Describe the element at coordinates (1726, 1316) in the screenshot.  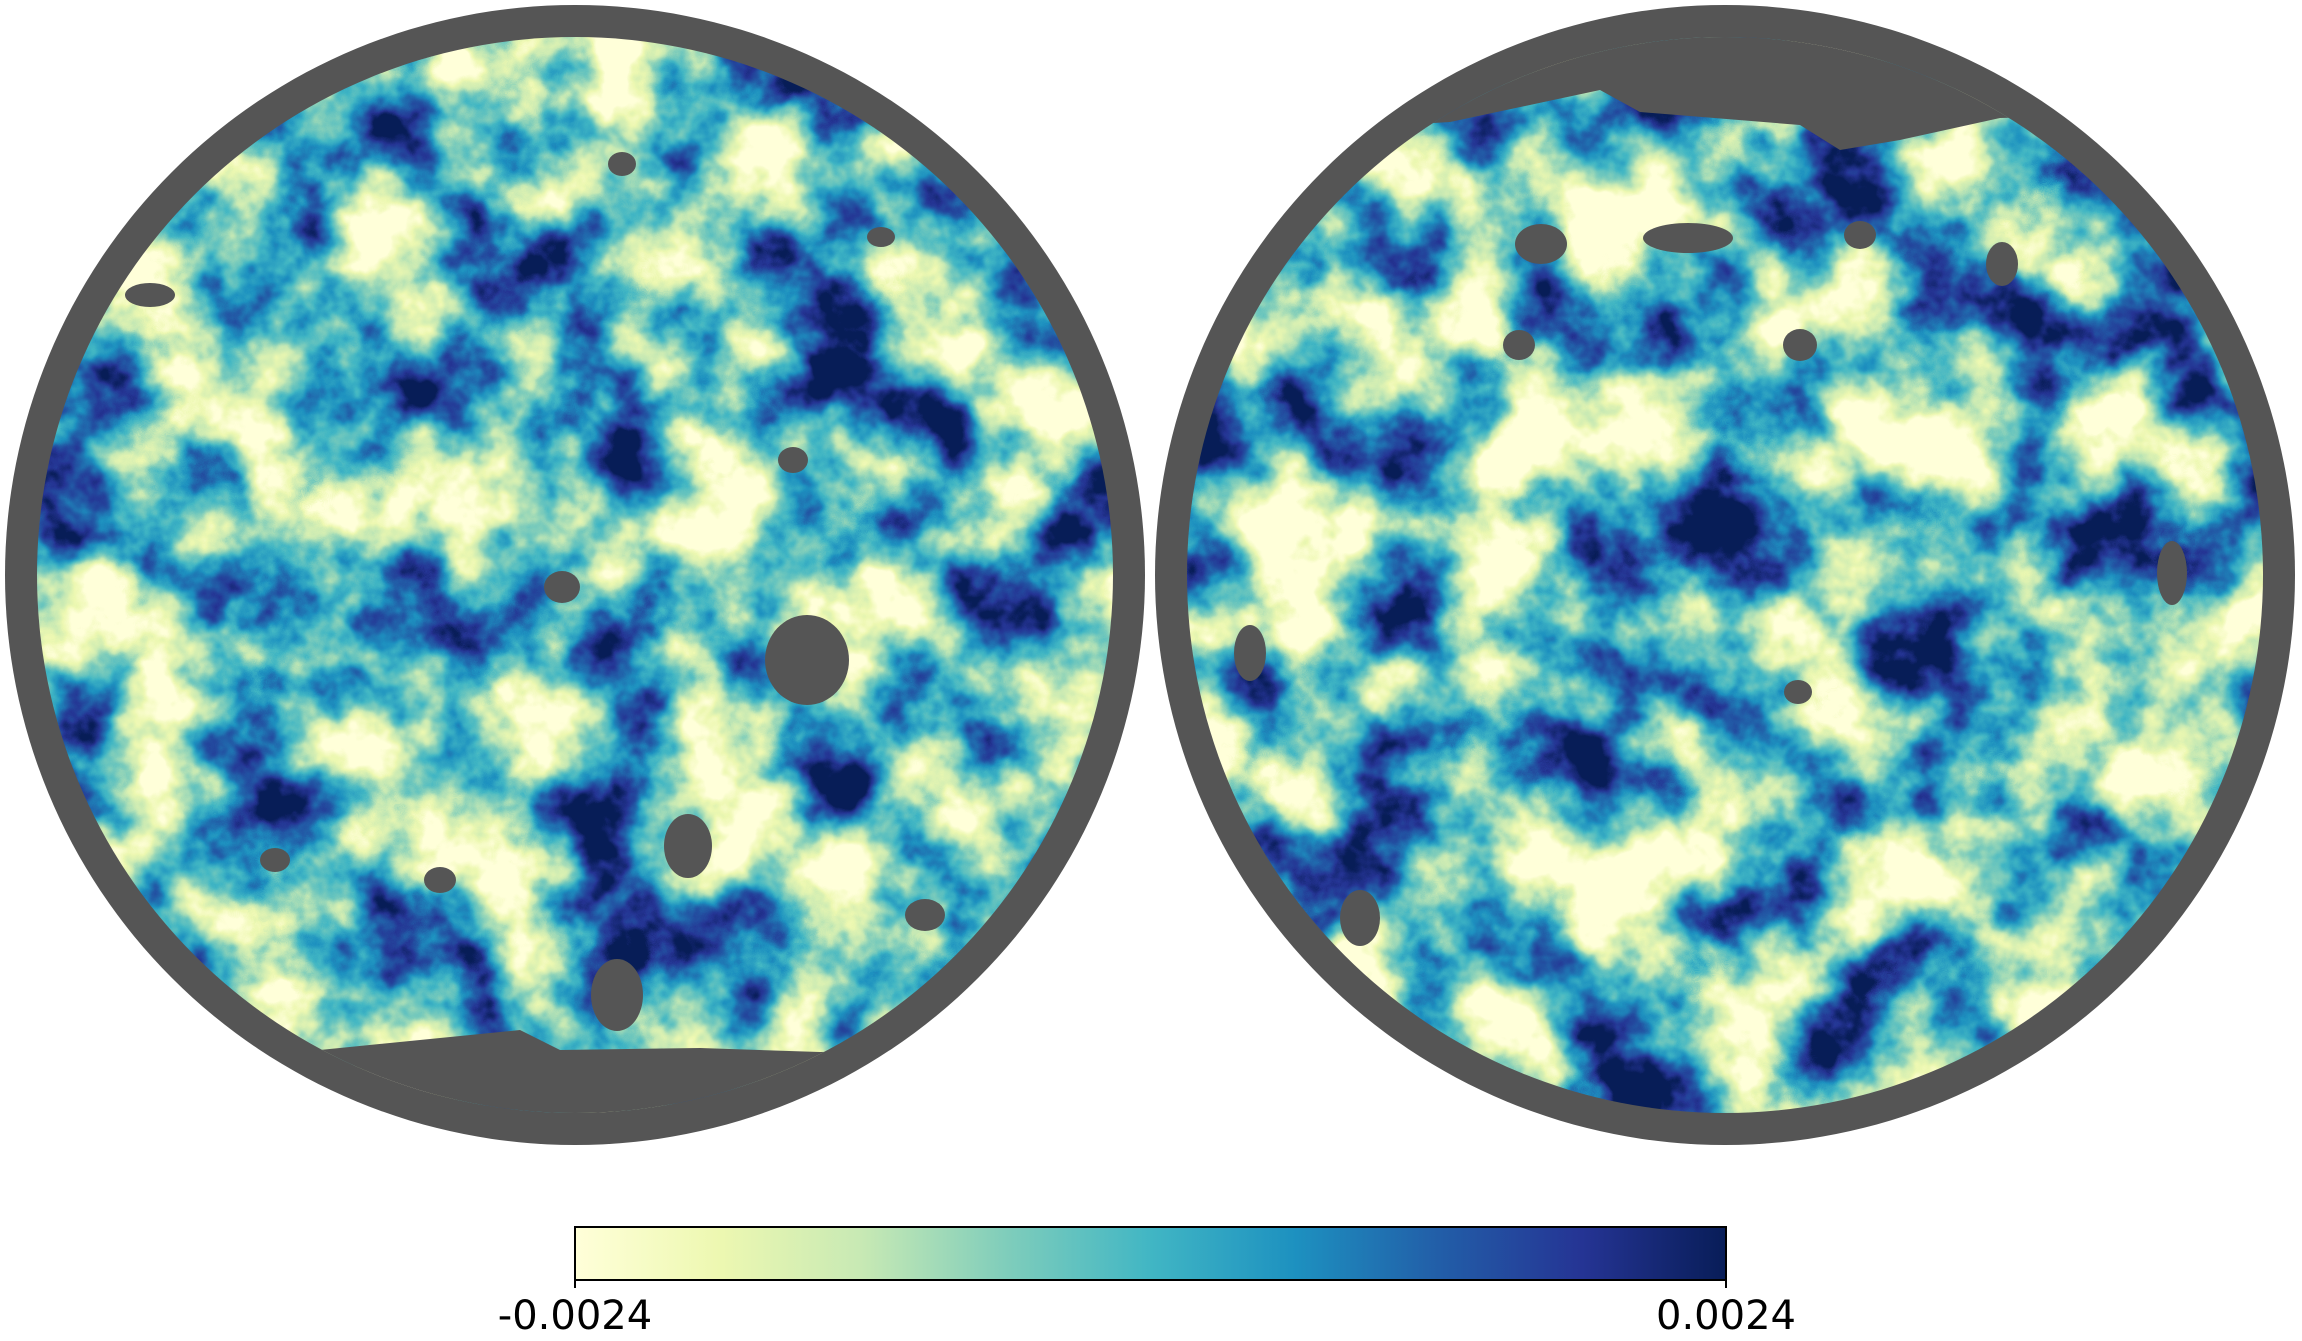
I see `tick-label: 0.0024` at that location.